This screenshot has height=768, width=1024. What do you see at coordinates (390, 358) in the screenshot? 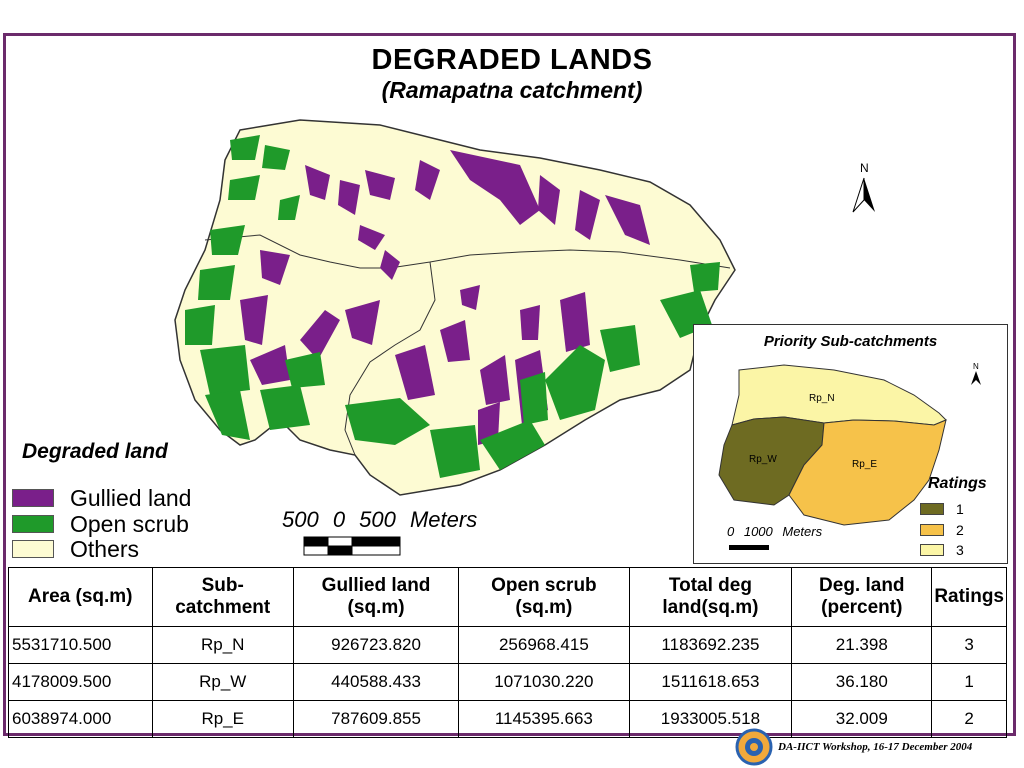
I see `subcatchment-divider-west-east` at bounding box center [390, 358].